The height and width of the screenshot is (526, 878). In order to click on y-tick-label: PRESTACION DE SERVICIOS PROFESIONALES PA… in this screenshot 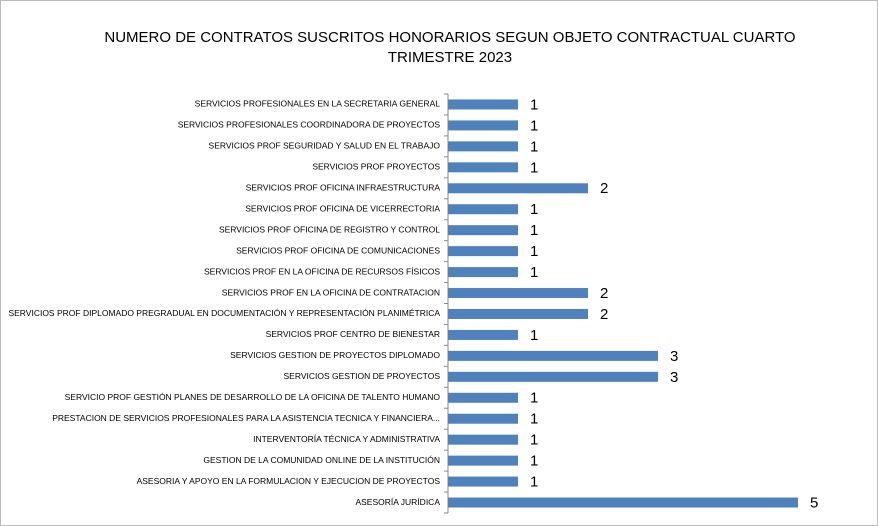, I will do `click(246, 418)`.